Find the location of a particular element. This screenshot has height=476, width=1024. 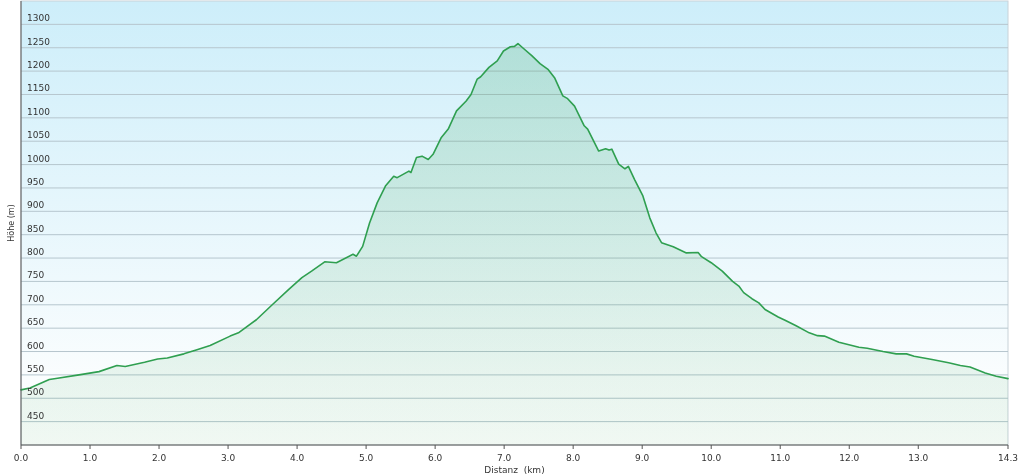

x-tick-label: 9.0 is located at coordinates (642, 458).